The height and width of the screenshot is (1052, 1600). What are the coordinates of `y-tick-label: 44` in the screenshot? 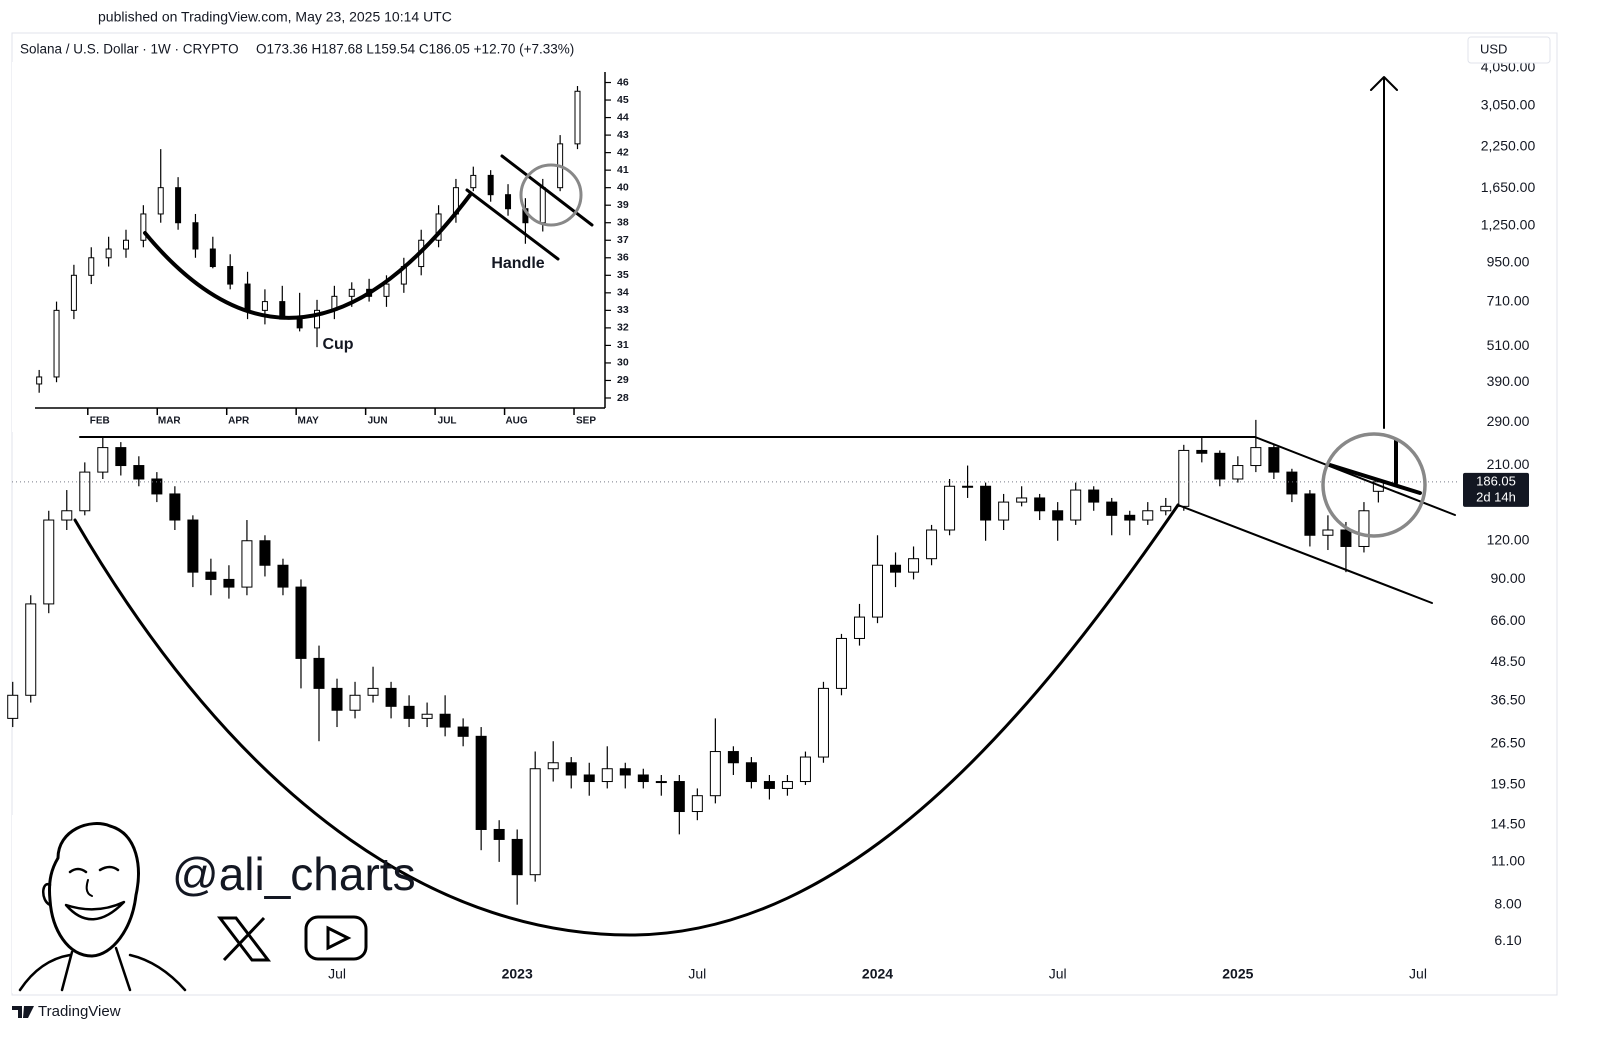 It's located at (623, 117).